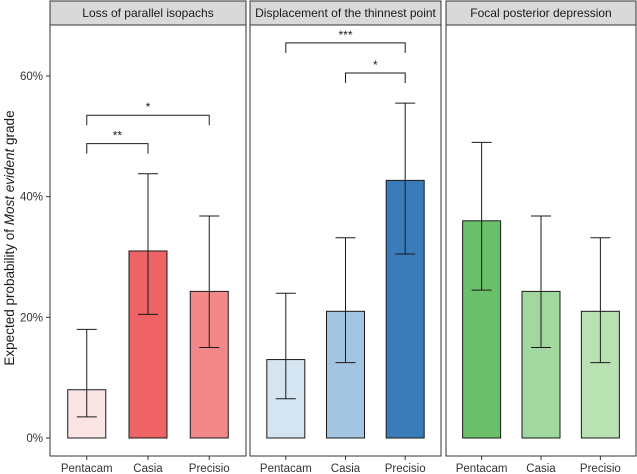 The height and width of the screenshot is (474, 637). I want to click on y-axis-label-part-2: grade, so click(9, 129).